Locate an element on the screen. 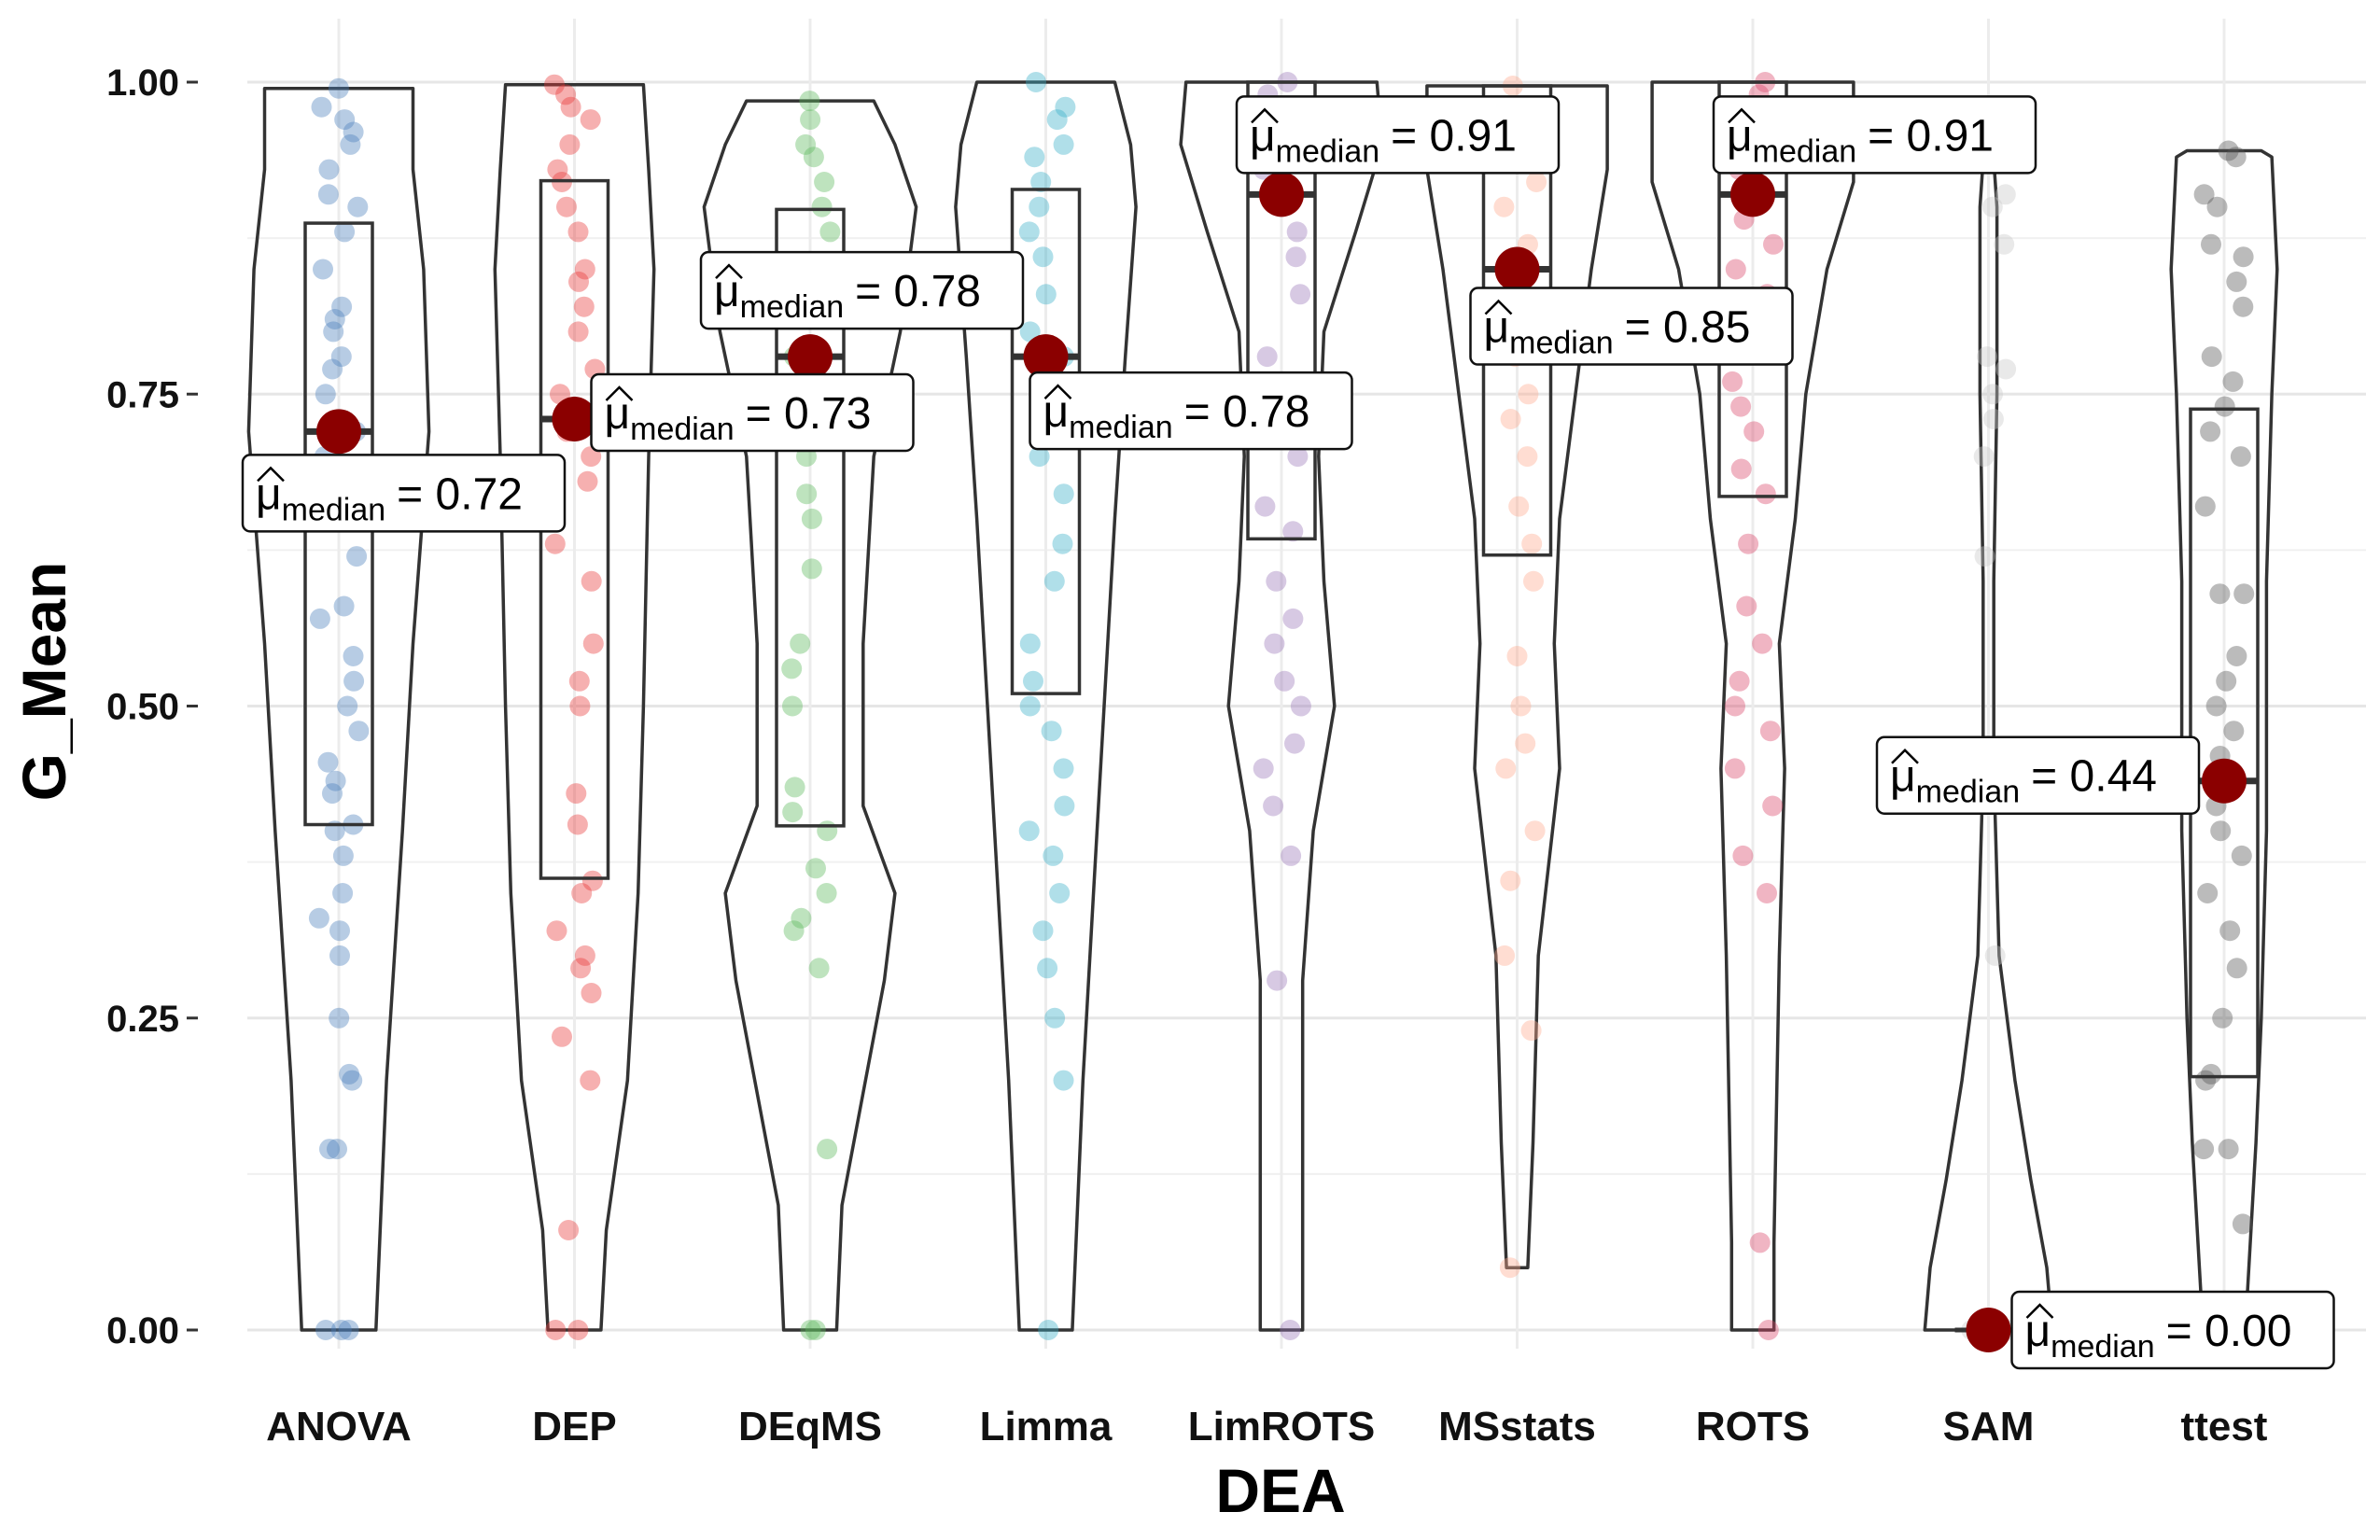 The height and width of the screenshot is (1540, 2380). x-tick-label: SAM is located at coordinates (1989, 1426).